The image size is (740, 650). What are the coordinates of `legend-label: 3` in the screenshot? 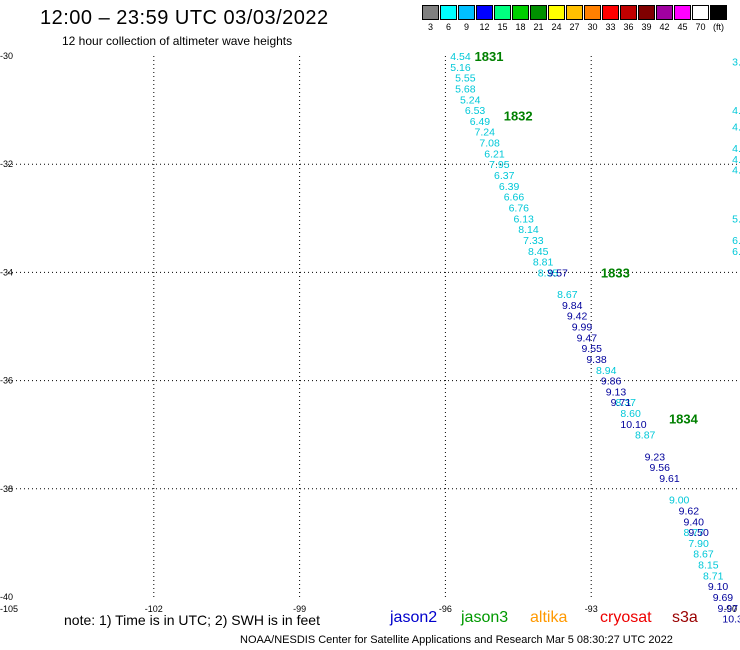 It's located at (430, 27).